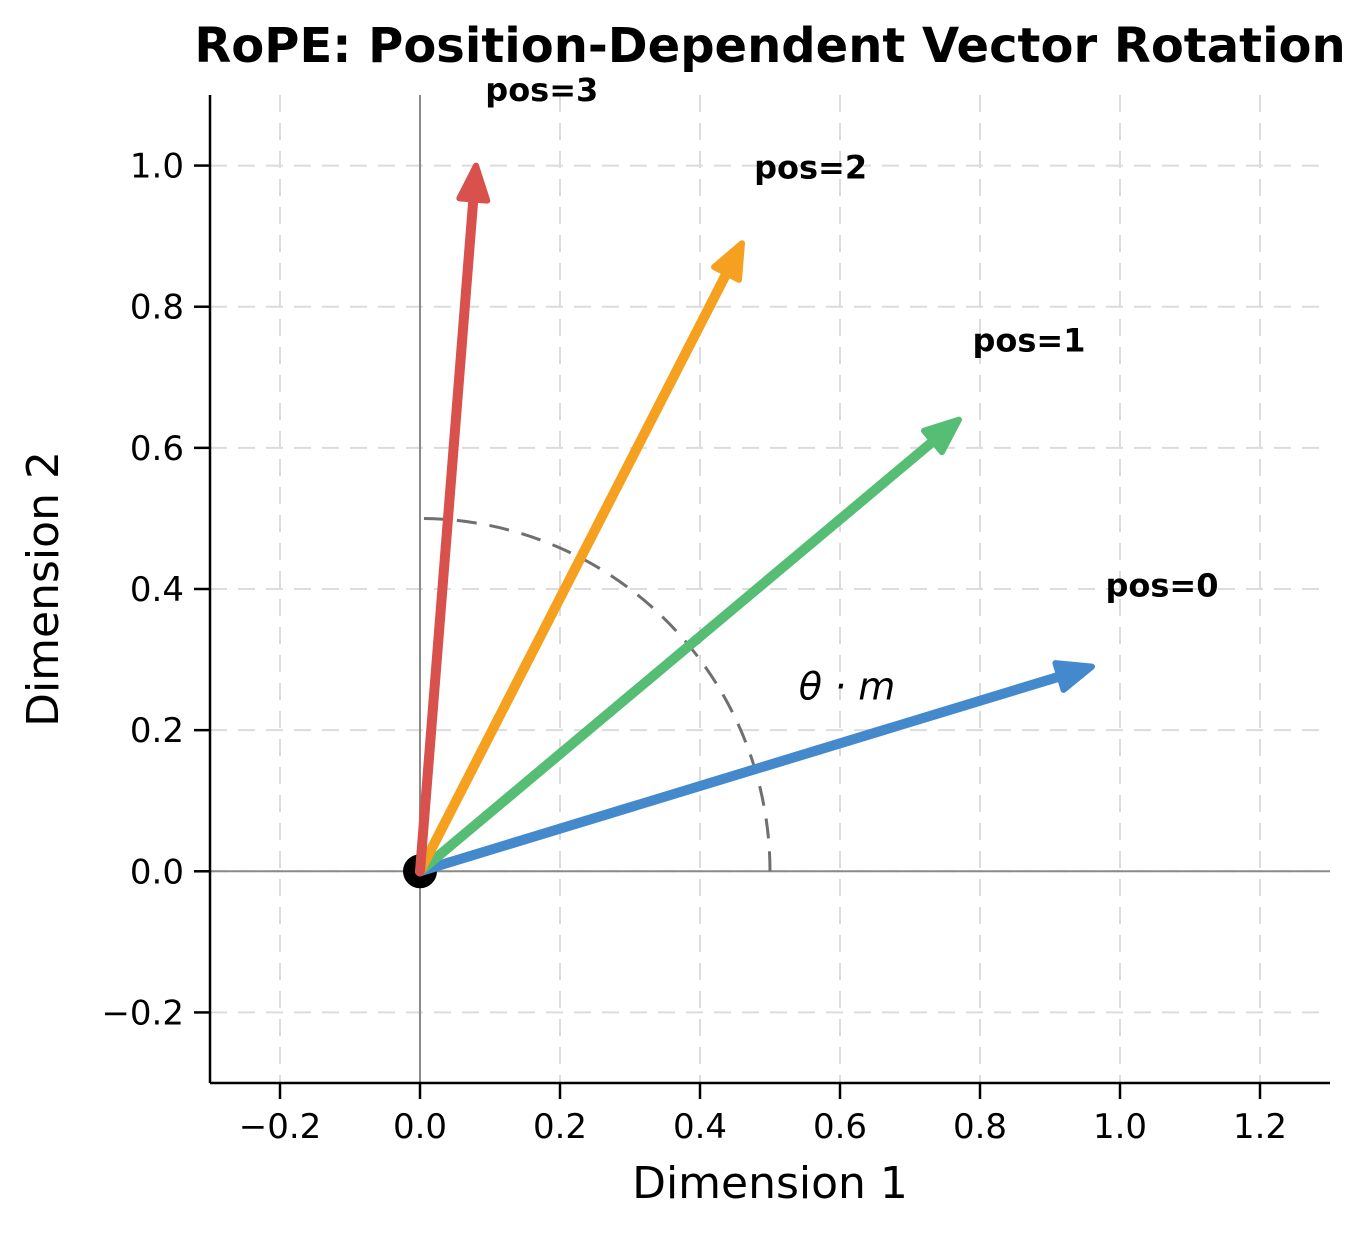  I want to click on theta-arc, so click(595, 694).